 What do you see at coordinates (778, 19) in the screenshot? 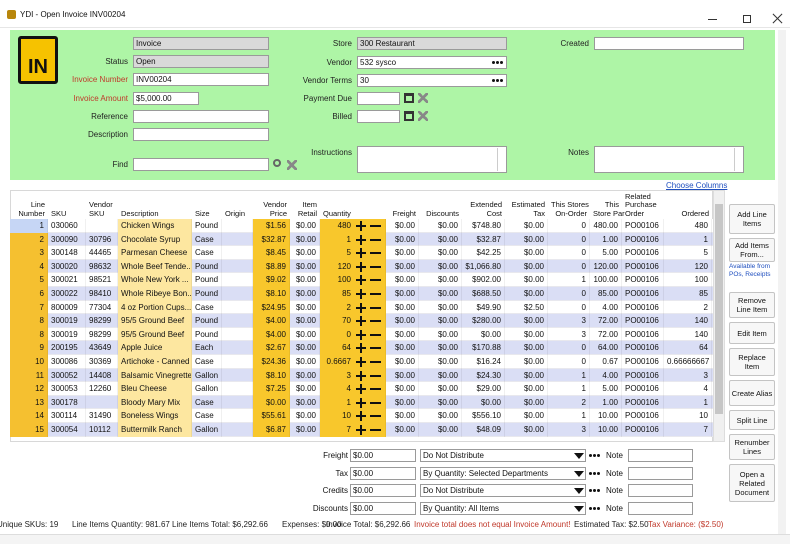
I see `close-button` at bounding box center [778, 19].